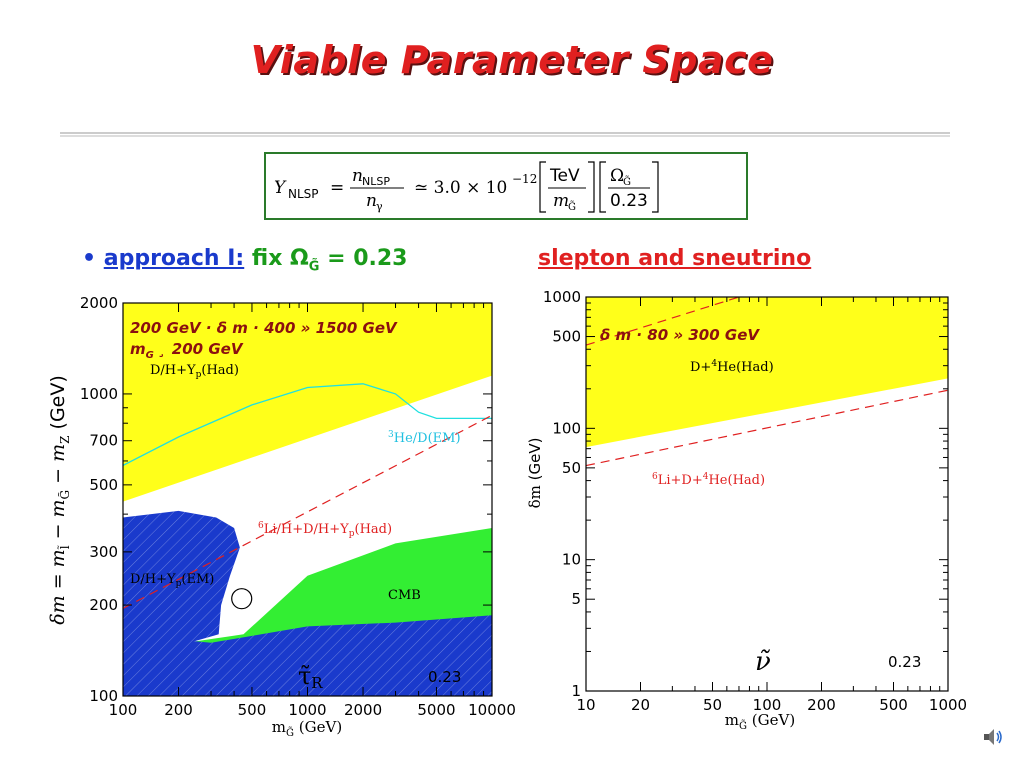  I want to click on approach-label: approach I:, so click(174, 258).